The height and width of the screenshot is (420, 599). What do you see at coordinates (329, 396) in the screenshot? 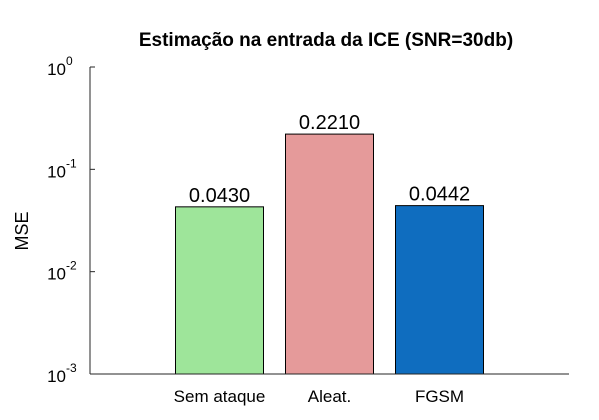
I see `x-tick-label: Aleat.` at bounding box center [329, 396].